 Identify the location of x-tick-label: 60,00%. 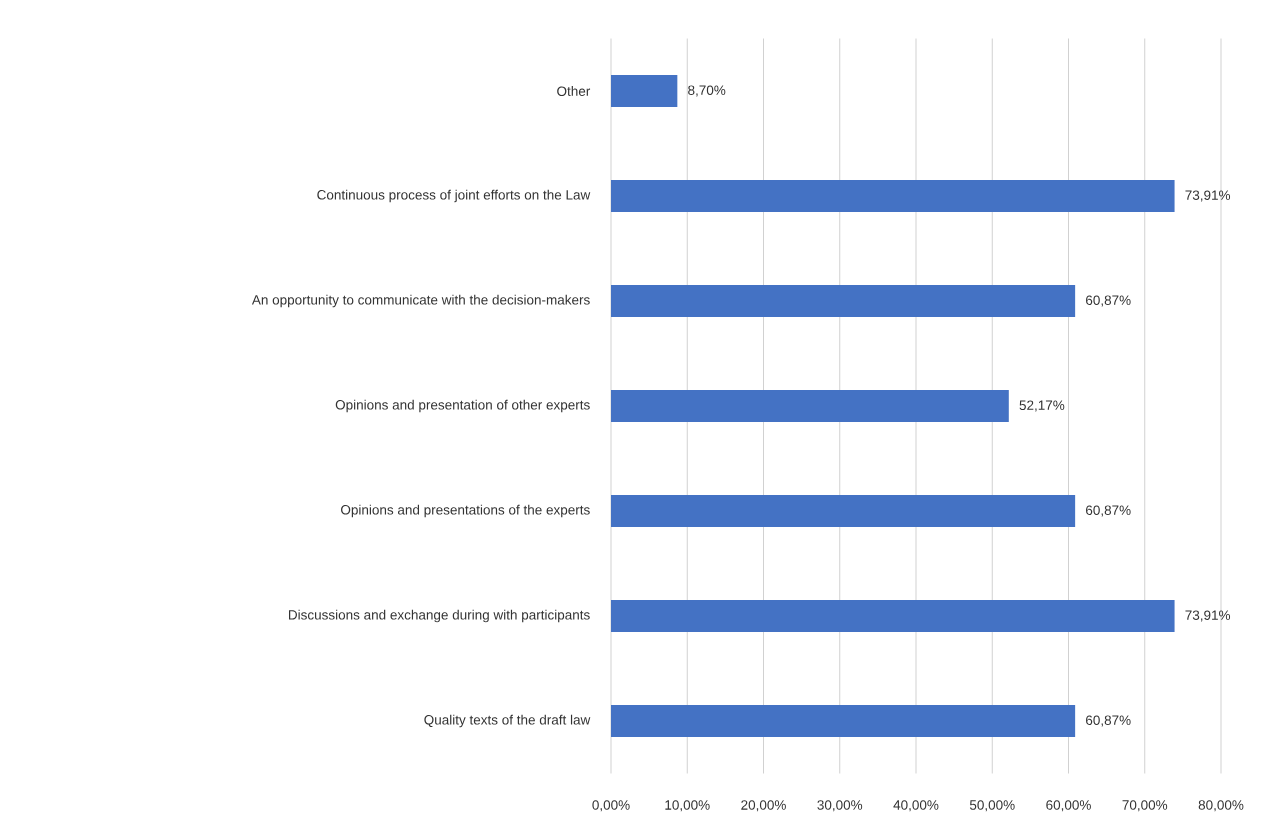
(1068, 806).